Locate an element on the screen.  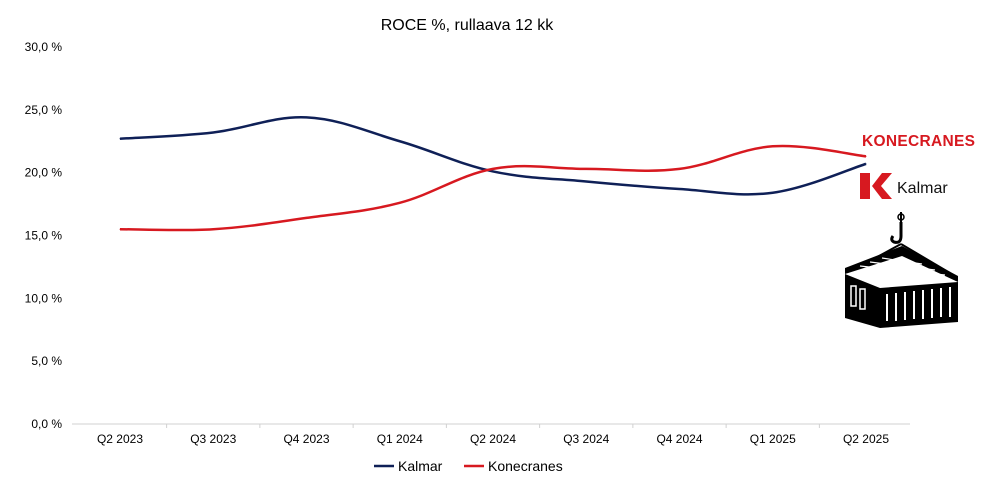
x-tick-label: Q4 2023 is located at coordinates (306, 439).